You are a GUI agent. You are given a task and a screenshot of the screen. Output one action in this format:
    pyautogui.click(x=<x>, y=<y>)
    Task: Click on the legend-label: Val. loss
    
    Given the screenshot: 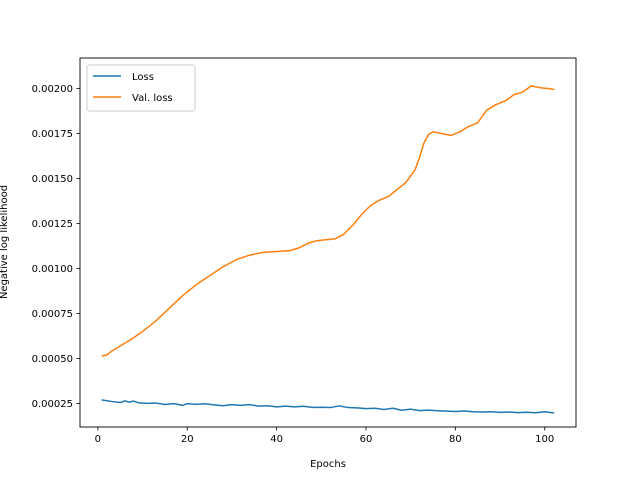 What is the action you would take?
    pyautogui.click(x=152, y=98)
    